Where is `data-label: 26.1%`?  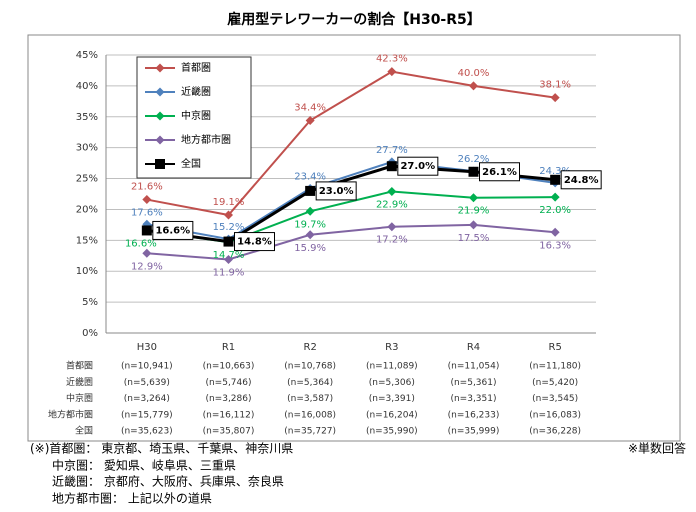 data-label: 26.1% is located at coordinates (499, 172).